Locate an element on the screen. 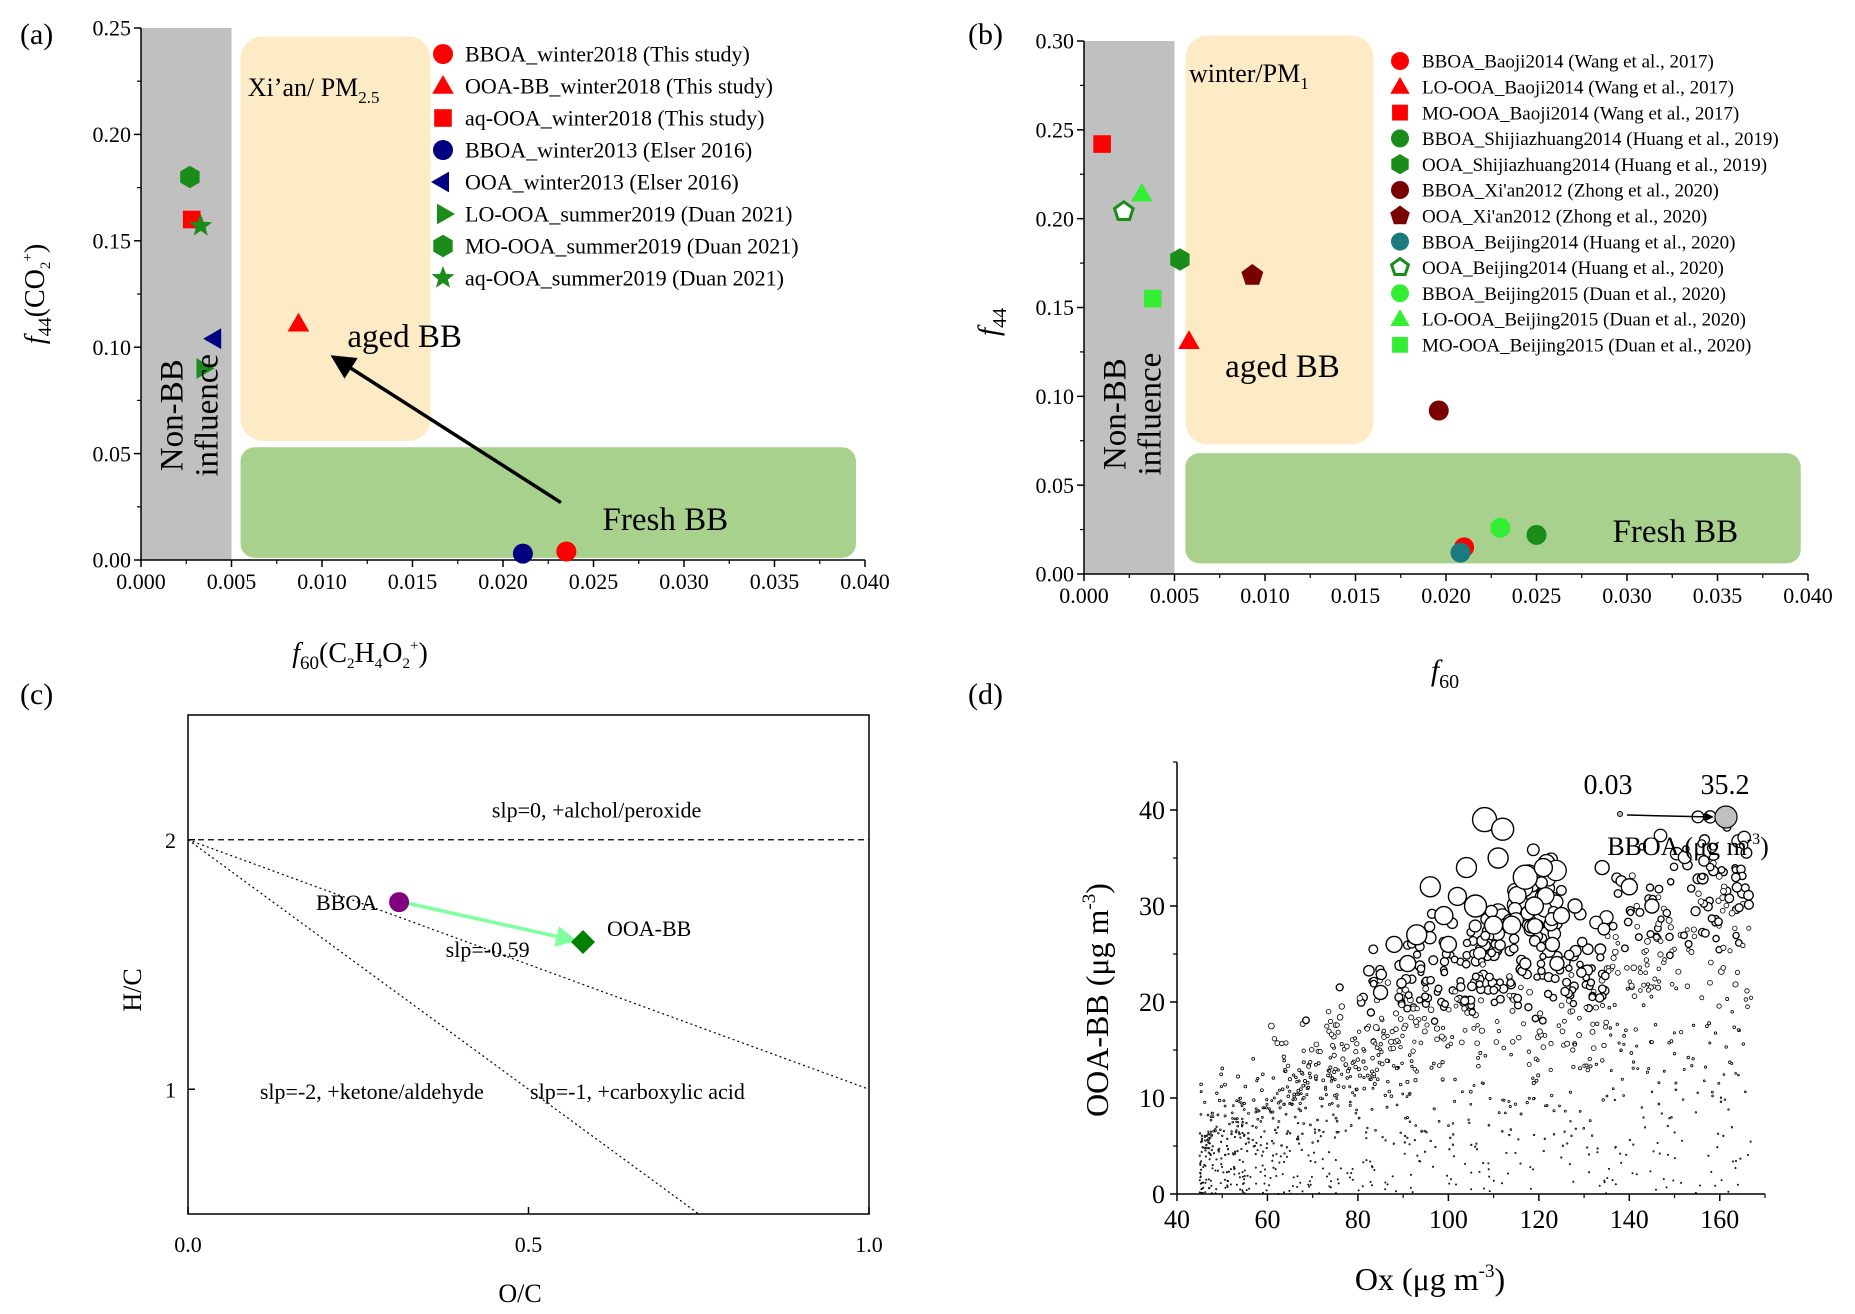  x-label-text: Ox (μg m is located at coordinates (1417, 1279).